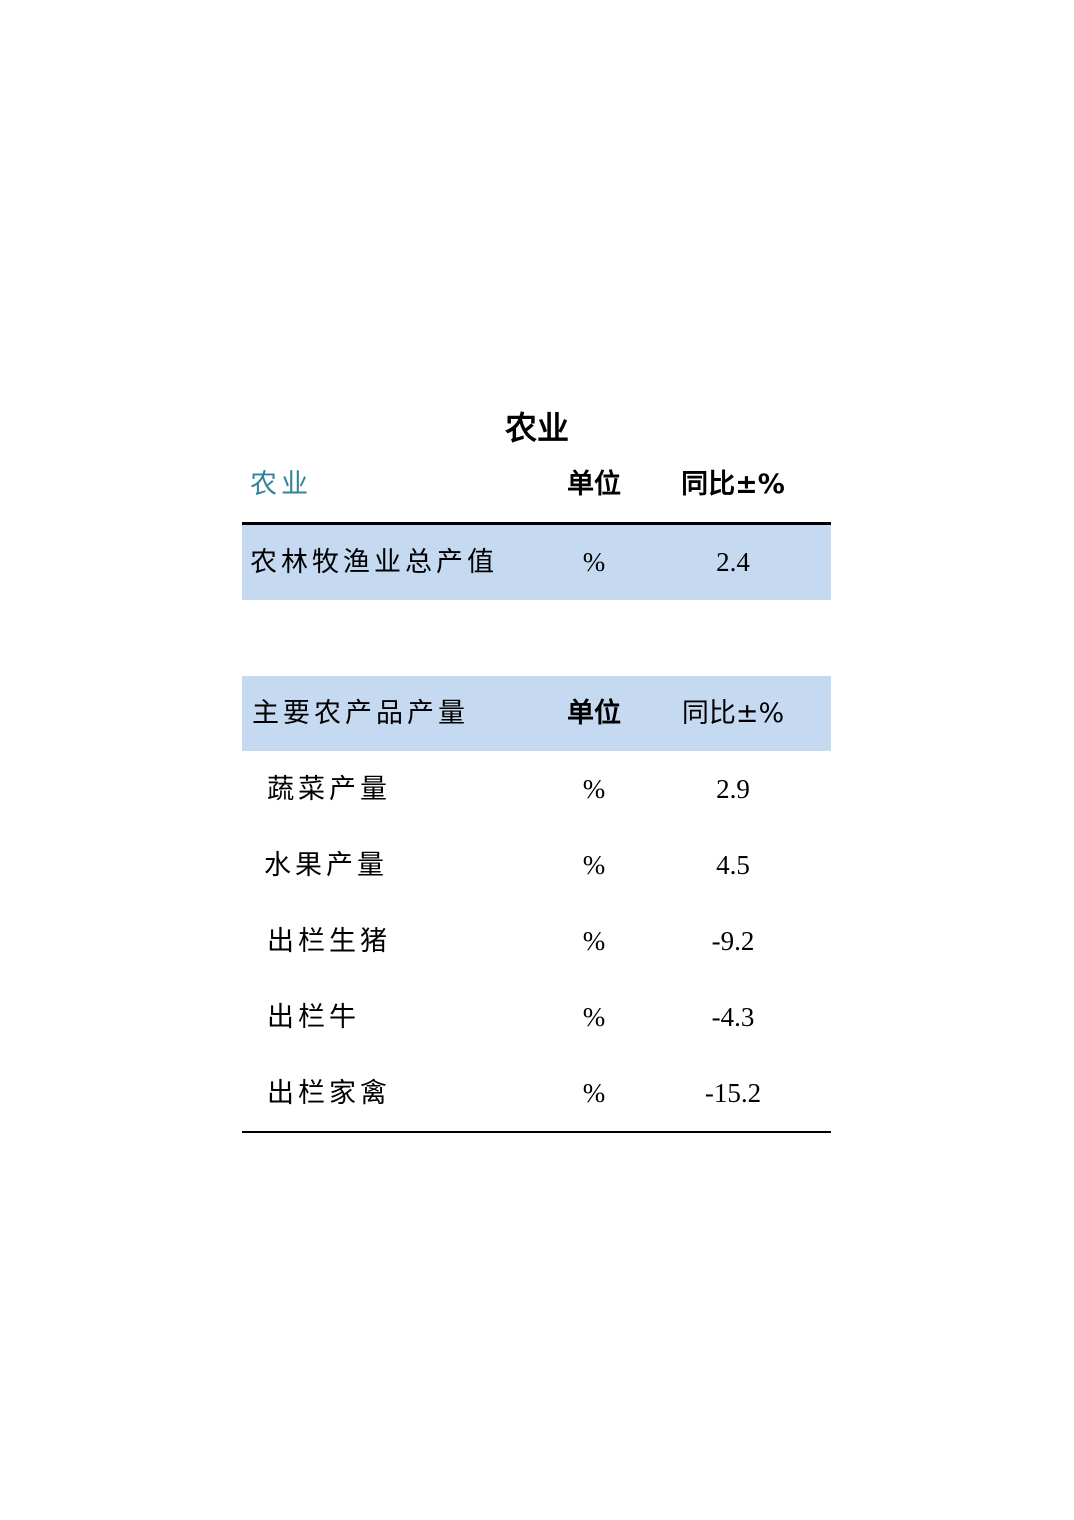 This screenshot has height=1520, width=1074. What do you see at coordinates (733, 1093) in the screenshot?
I see `row-value: -15.2` at bounding box center [733, 1093].